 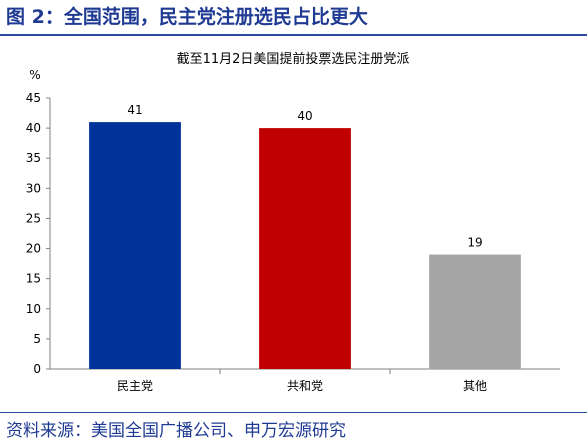 I want to click on y-tick-label: 30, so click(x=33, y=188).